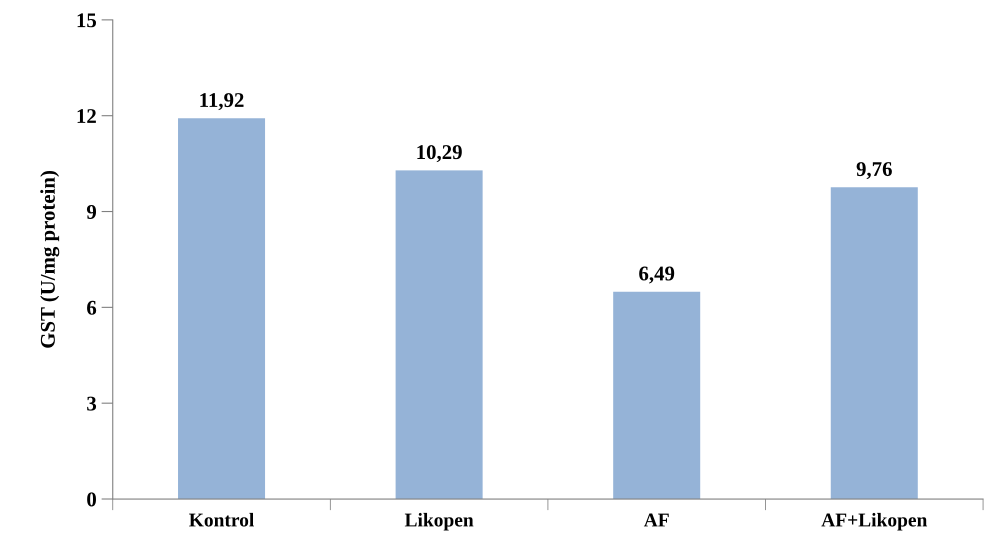 This screenshot has height=552, width=989. What do you see at coordinates (222, 101) in the screenshot?
I see `data-label: 11,92` at bounding box center [222, 101].